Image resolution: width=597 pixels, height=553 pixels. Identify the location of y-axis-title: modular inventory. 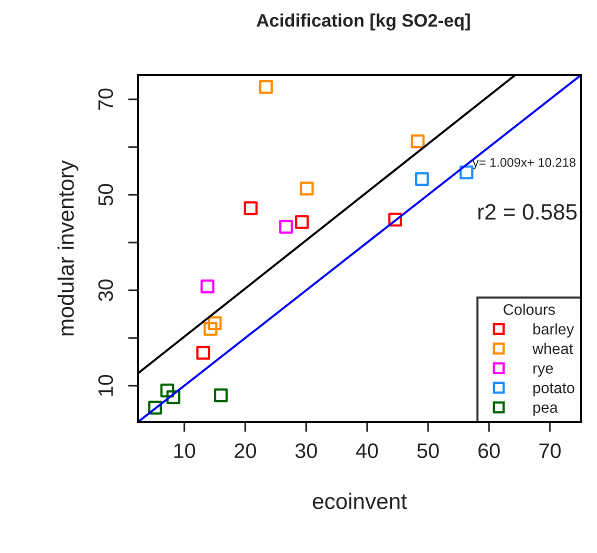
(68, 248).